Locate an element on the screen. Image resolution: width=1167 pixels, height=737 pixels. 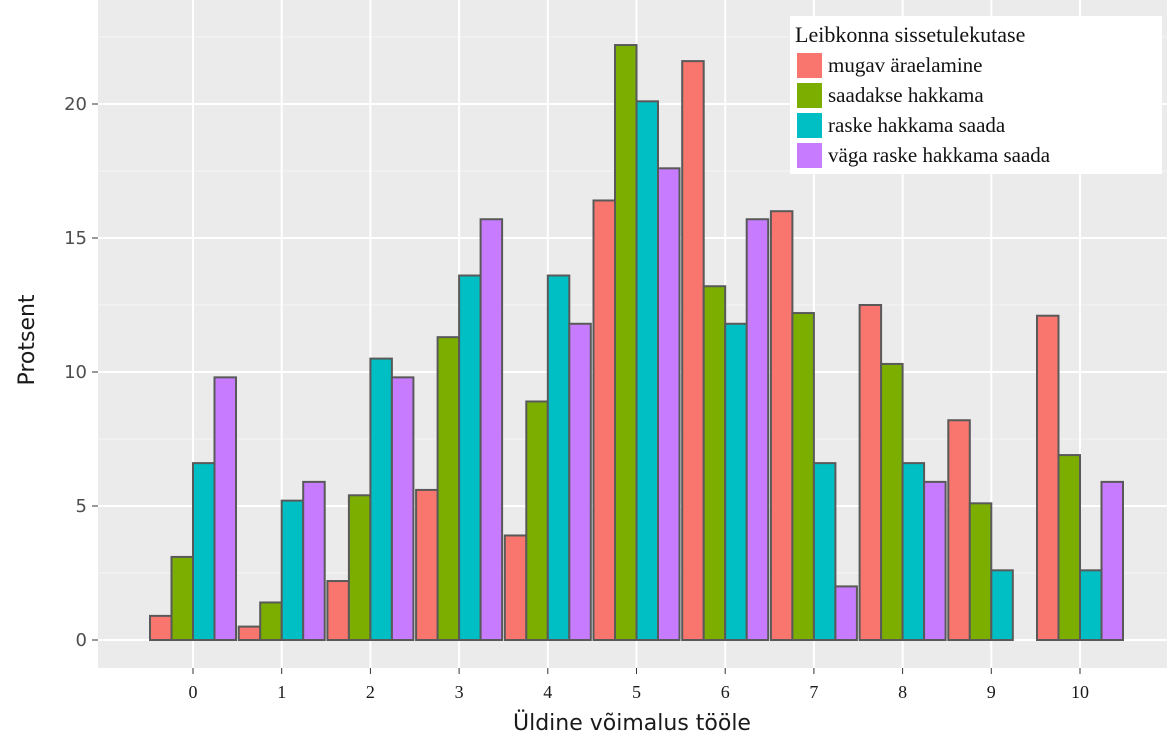
y-tick-label: 20 is located at coordinates (75, 104).